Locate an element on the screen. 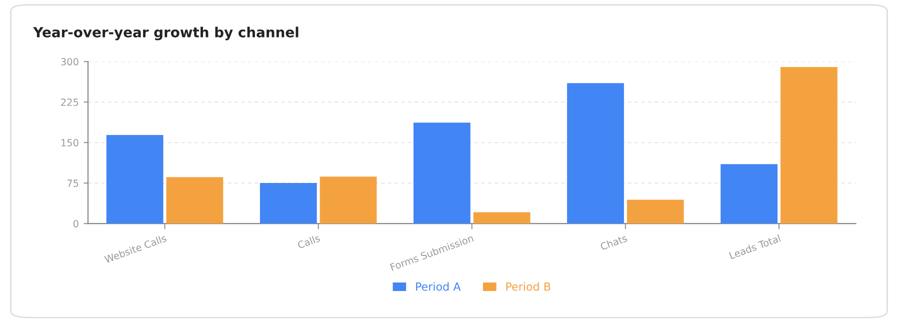  y-tick-label: 300 is located at coordinates (69, 62).